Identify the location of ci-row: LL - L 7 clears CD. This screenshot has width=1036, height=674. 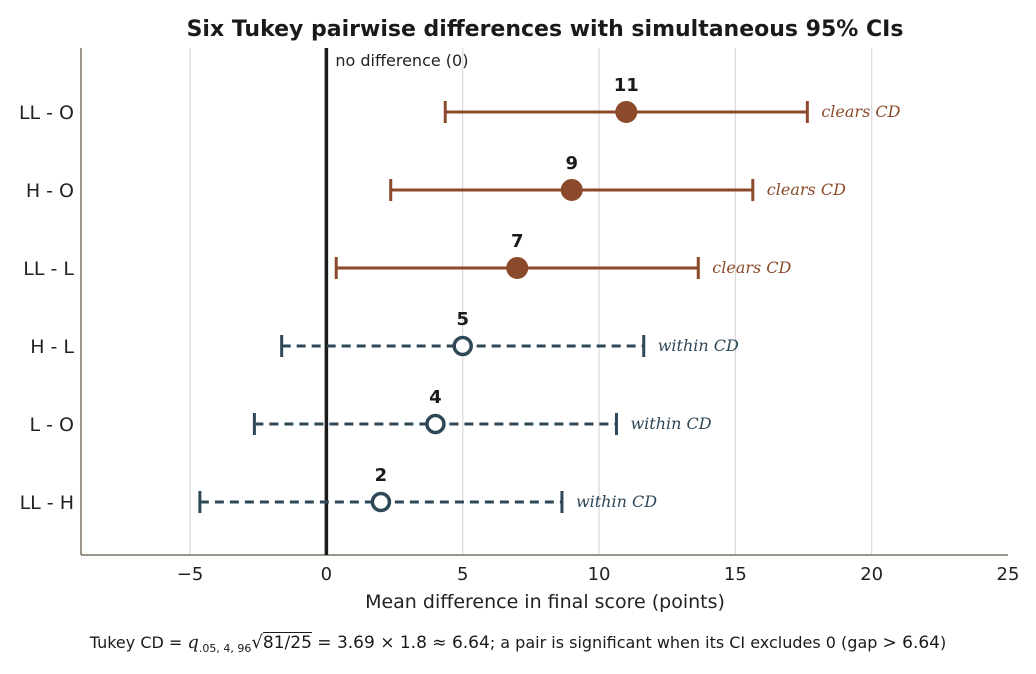
(407, 255).